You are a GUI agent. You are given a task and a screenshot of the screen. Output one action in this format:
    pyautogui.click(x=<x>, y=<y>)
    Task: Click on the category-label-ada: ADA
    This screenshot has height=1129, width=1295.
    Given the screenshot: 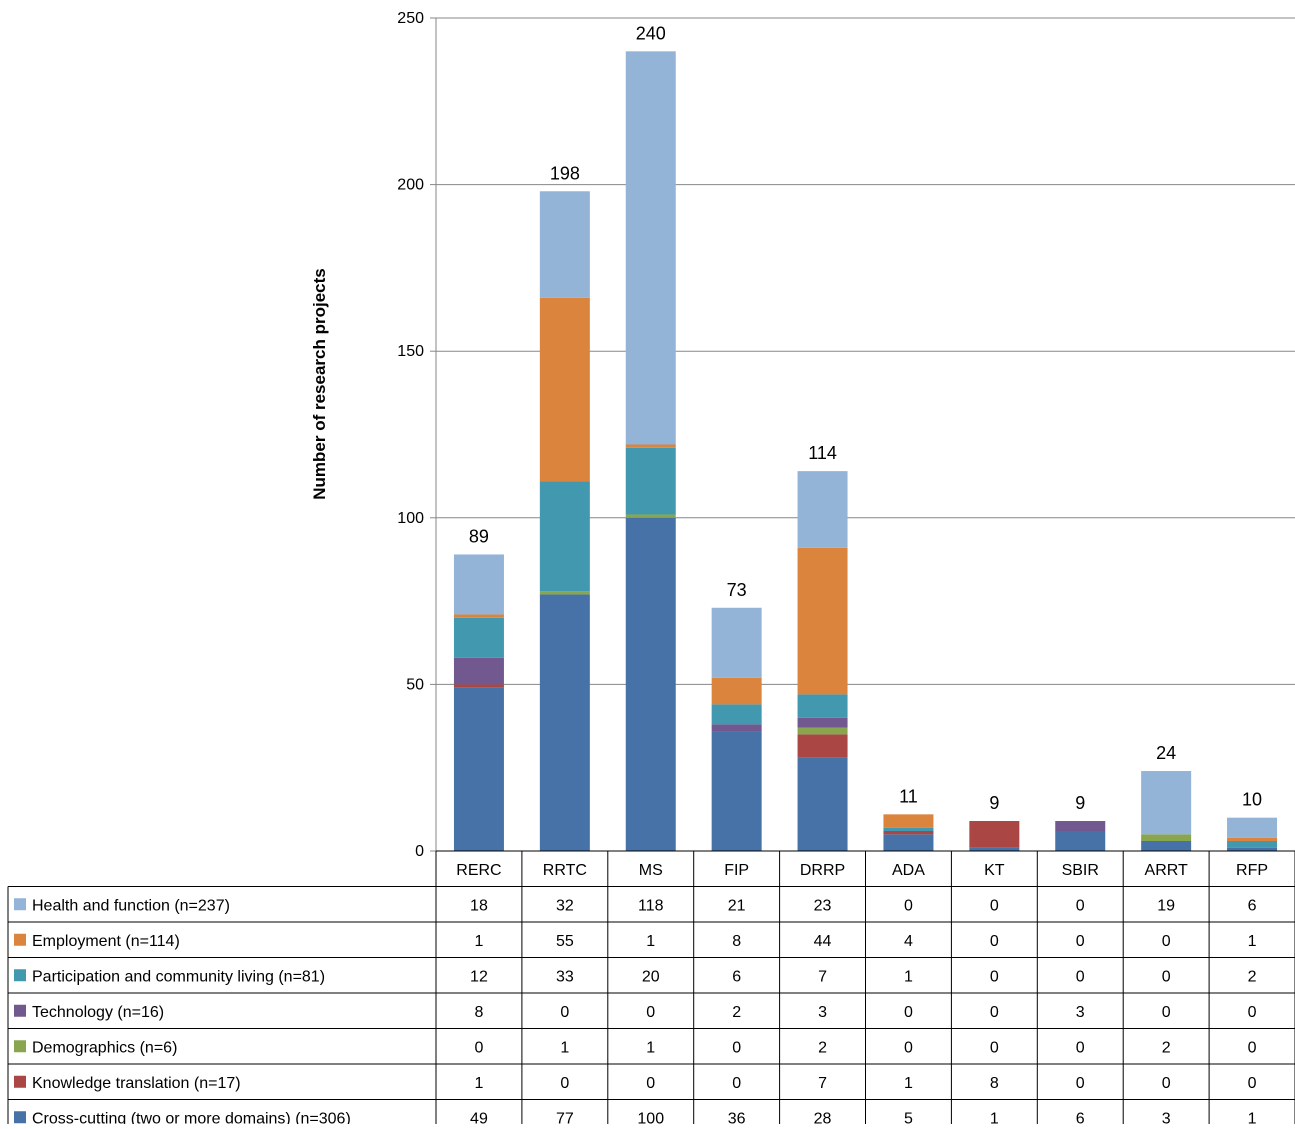 What is the action you would take?
    pyautogui.click(x=908, y=870)
    